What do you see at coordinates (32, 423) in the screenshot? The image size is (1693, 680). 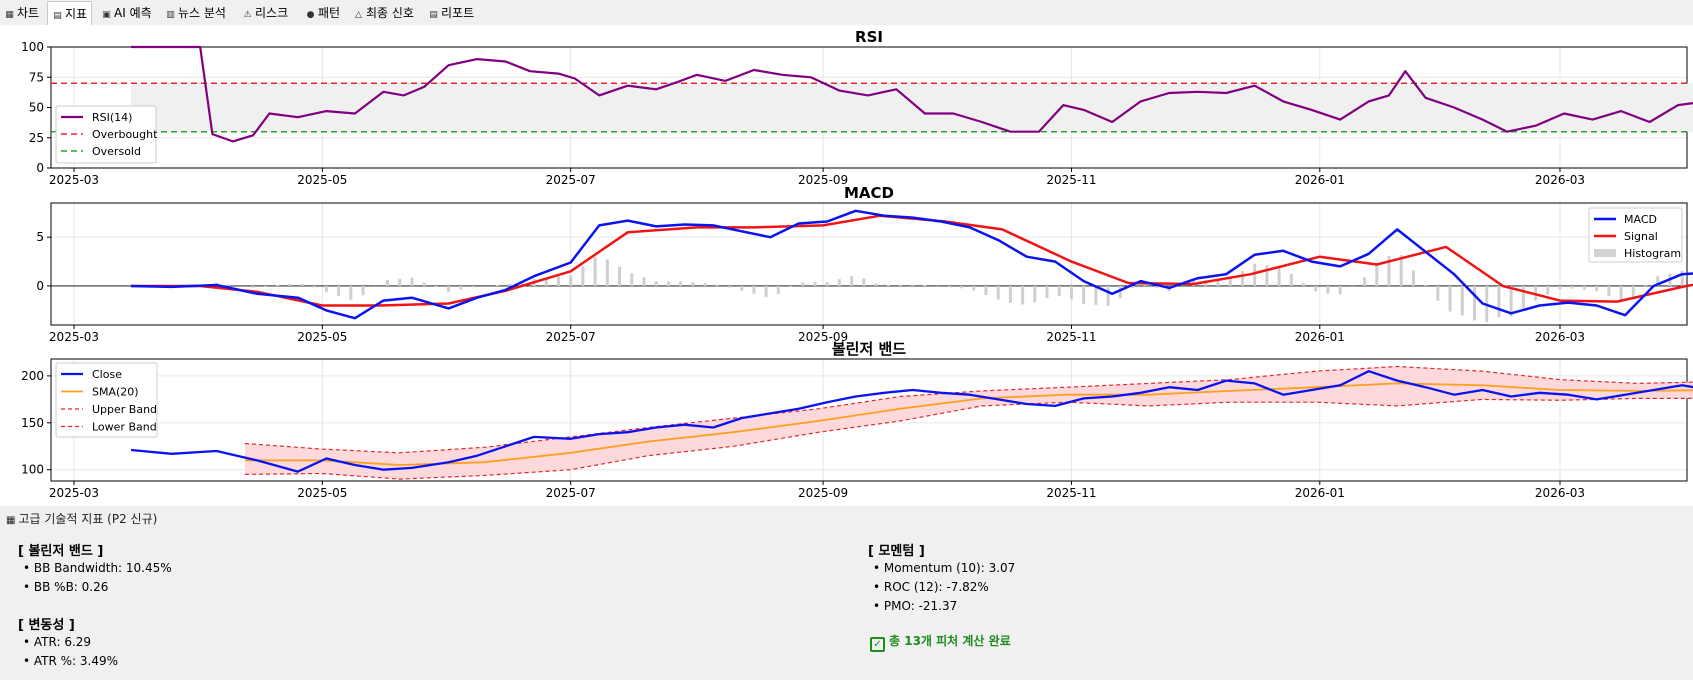 I see `y-tick-label: 150` at bounding box center [32, 423].